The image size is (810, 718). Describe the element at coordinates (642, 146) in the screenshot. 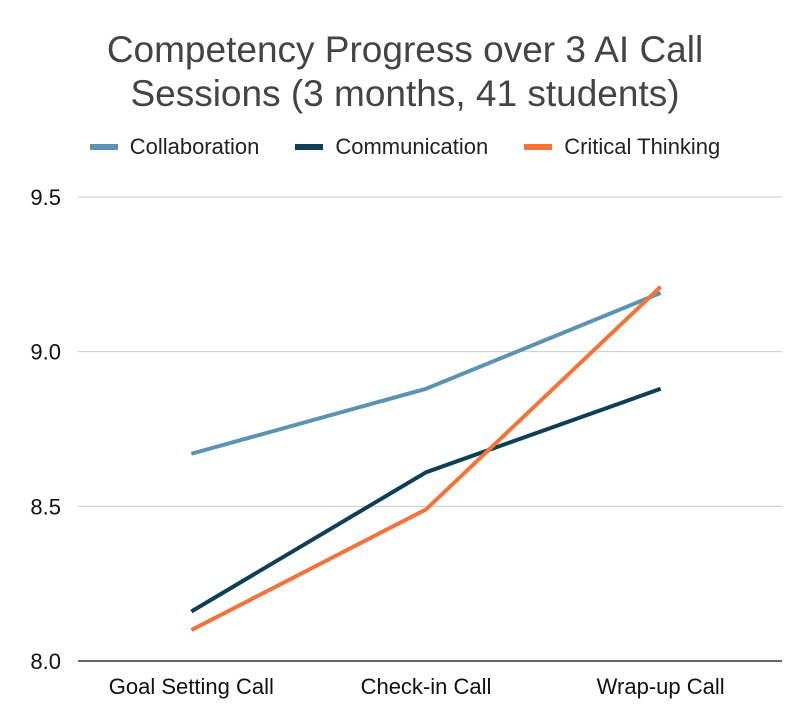

I see `legend-label-critical-thinking: Critical Thinking` at that location.